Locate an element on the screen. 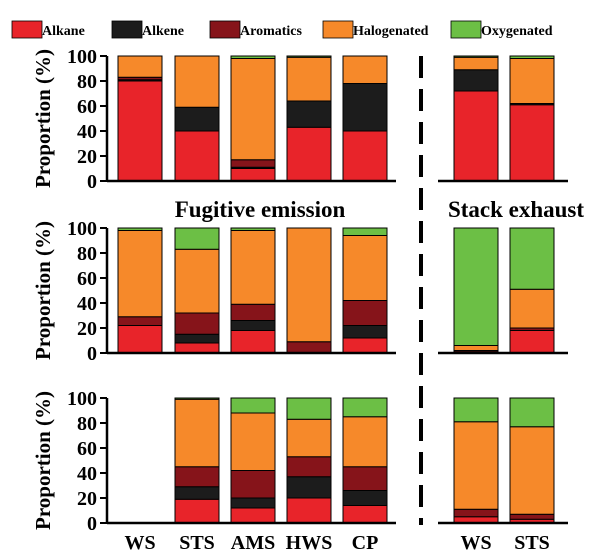 The height and width of the screenshot is (551, 603). legend-label-oxygenated: Oxygenated is located at coordinates (517, 31).